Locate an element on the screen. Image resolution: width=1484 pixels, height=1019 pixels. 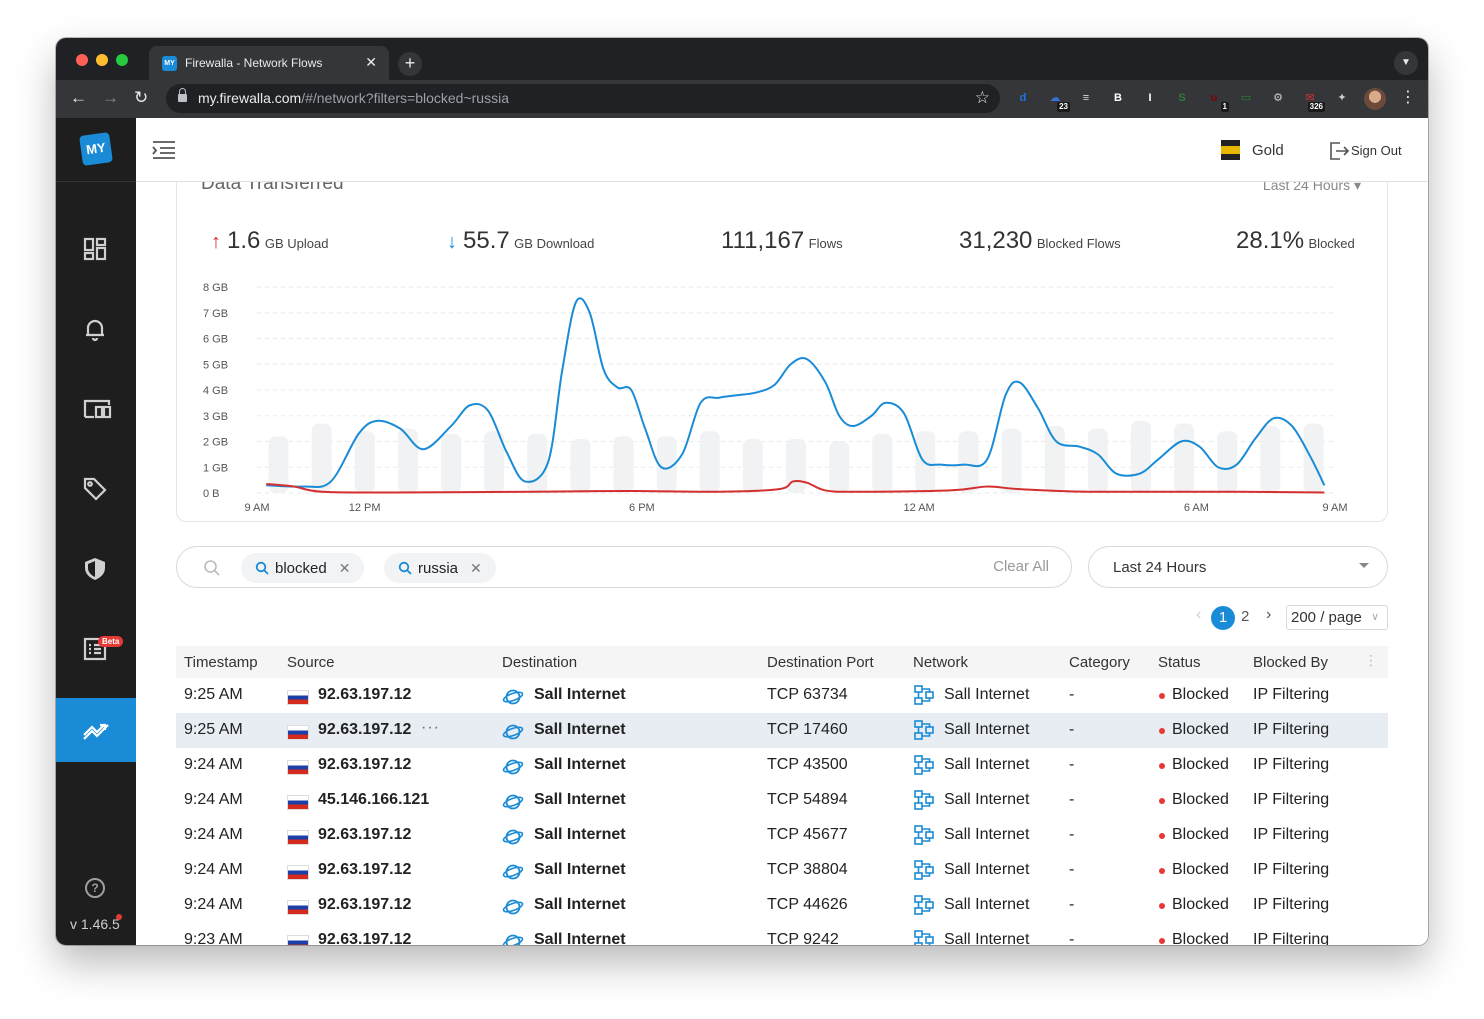
col-network: Network is located at coordinates (941, 662).